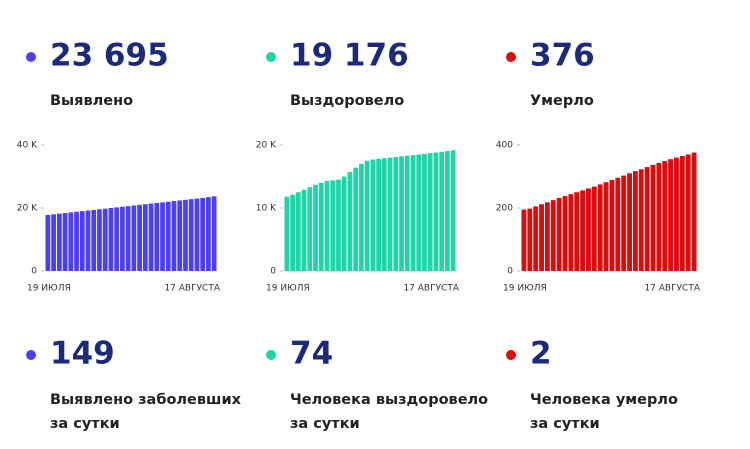 The height and width of the screenshot is (449, 750). What do you see at coordinates (604, 400) in the screenshot?
I see `daily-label: Человека умерло` at bounding box center [604, 400].